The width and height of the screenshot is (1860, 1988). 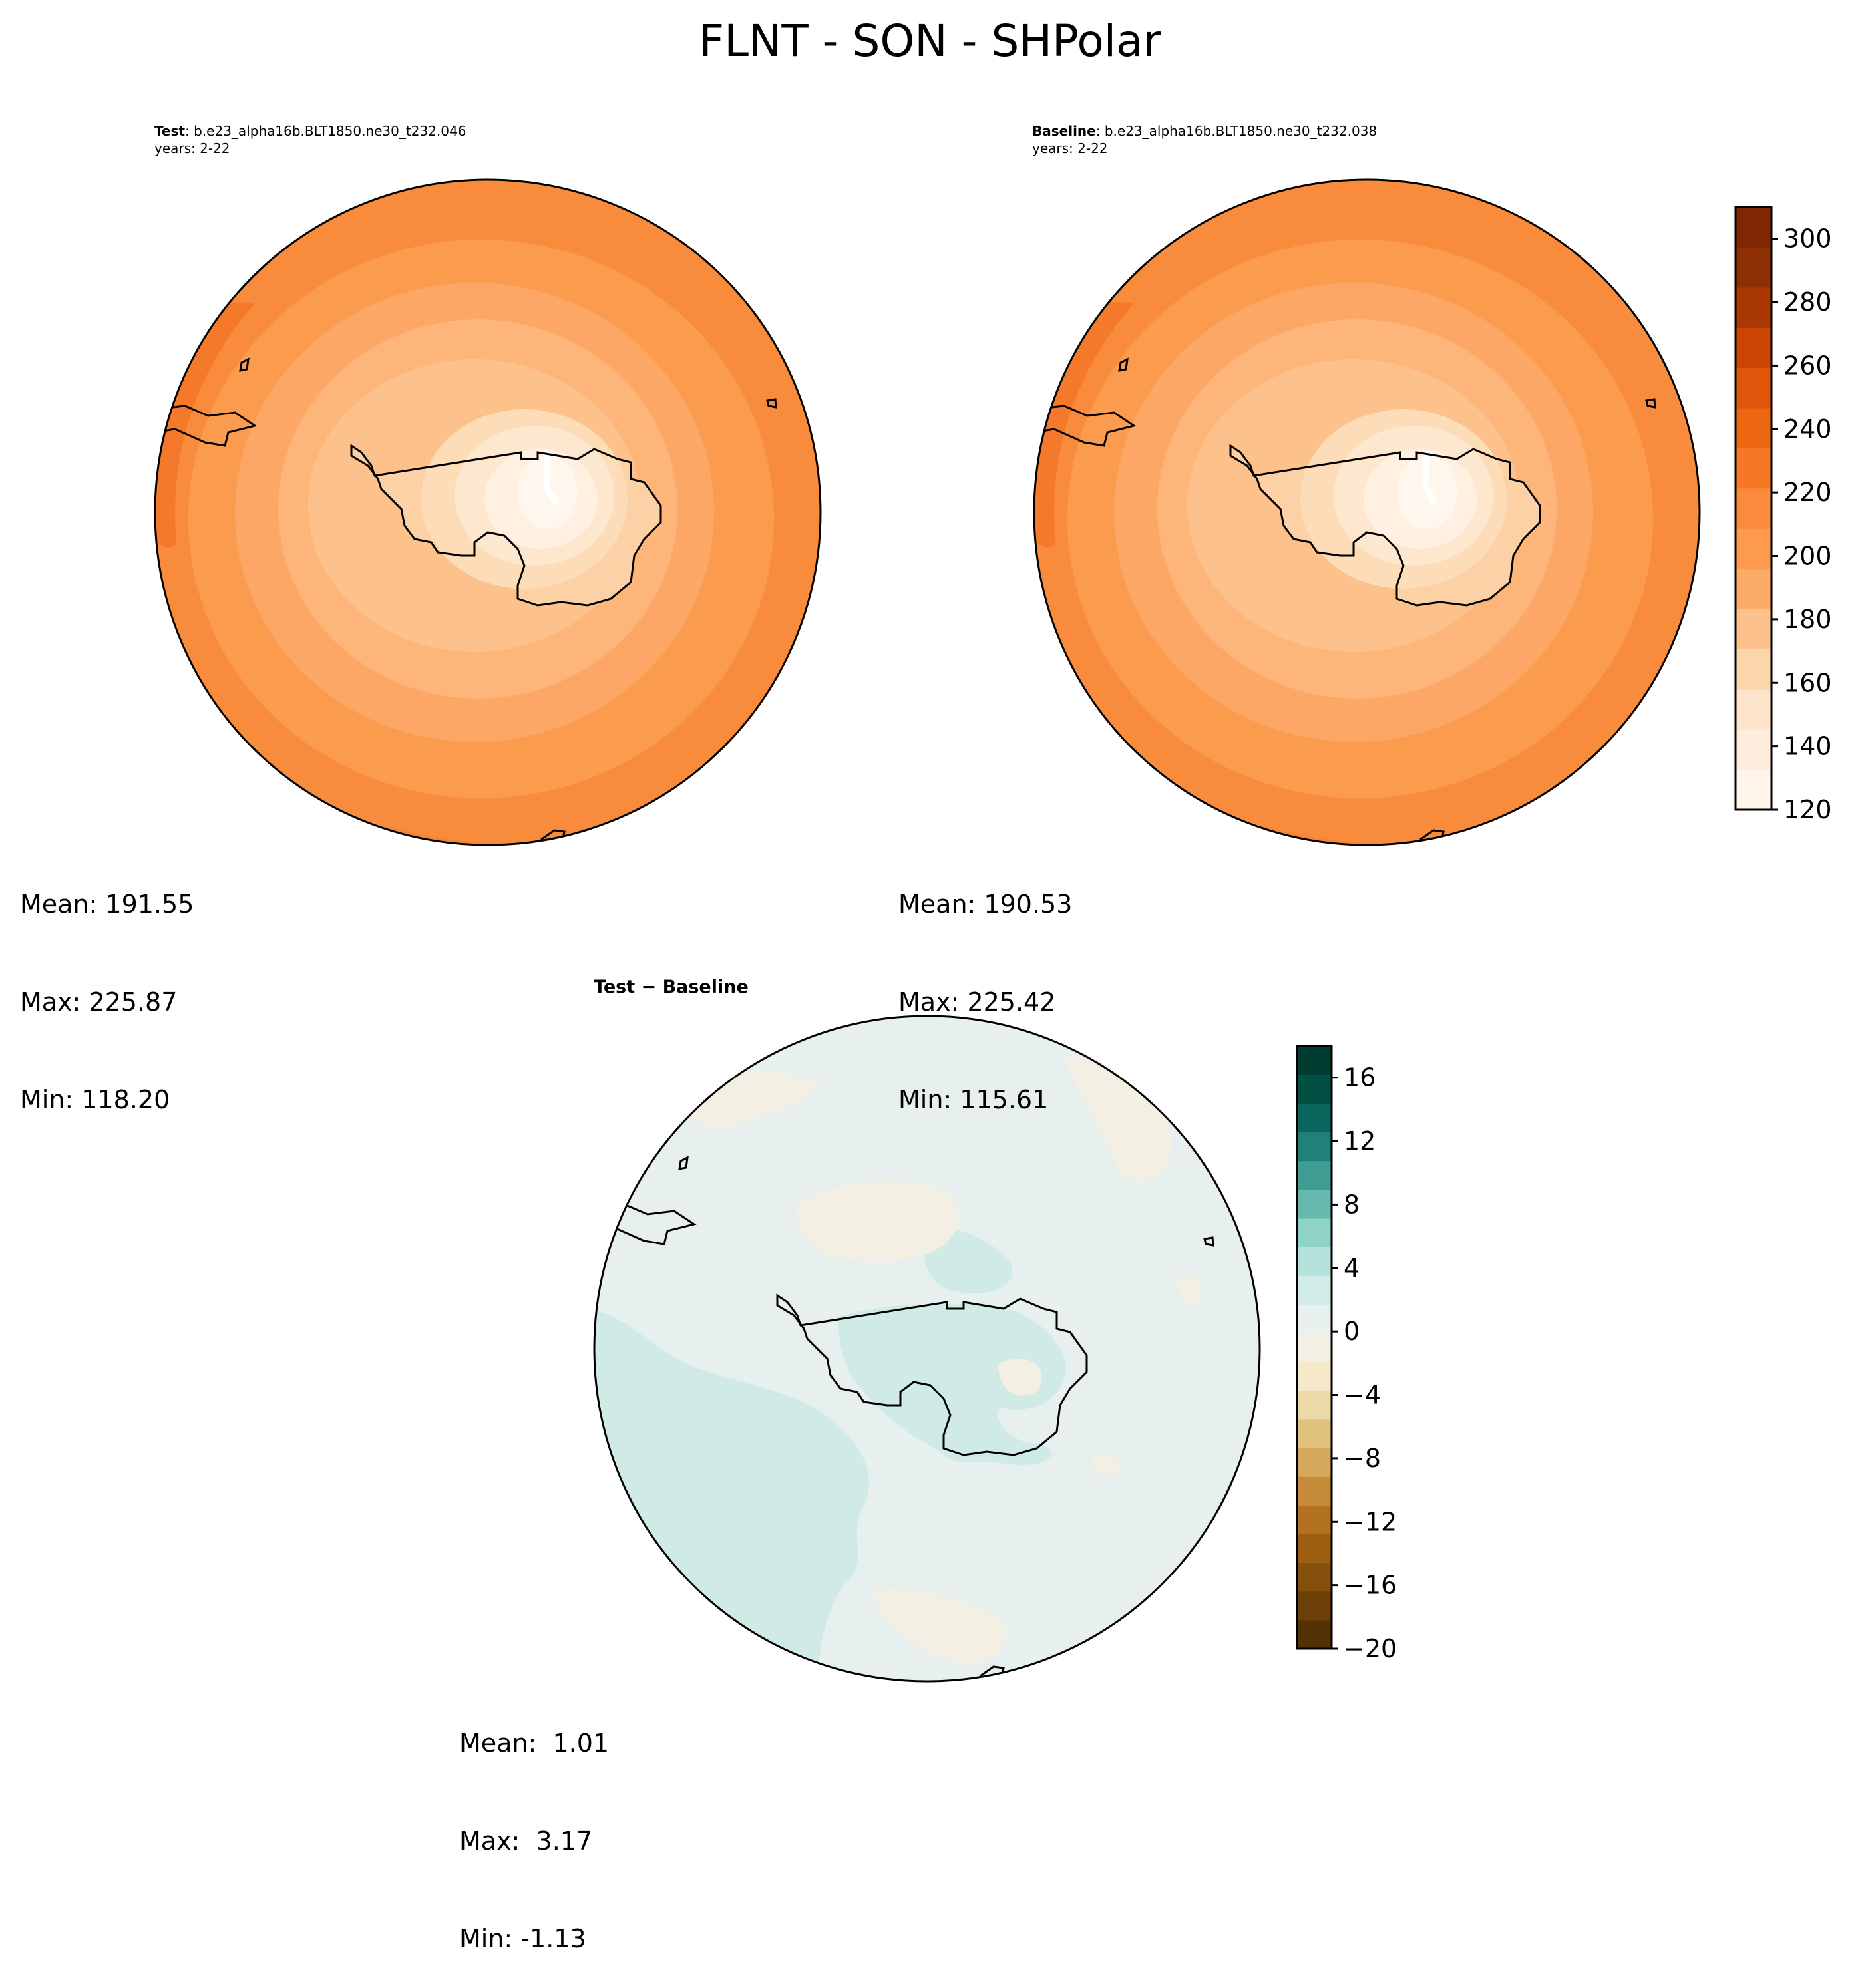 I want to click on diff-colorbar-tick-label: 4, so click(x=1352, y=1268).